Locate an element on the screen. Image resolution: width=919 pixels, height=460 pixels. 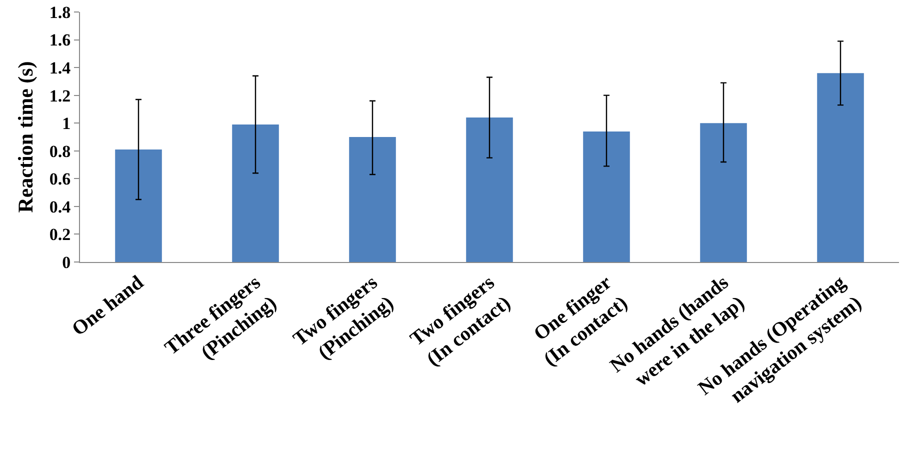
y-tick-label: 0.2 is located at coordinates (60, 234).